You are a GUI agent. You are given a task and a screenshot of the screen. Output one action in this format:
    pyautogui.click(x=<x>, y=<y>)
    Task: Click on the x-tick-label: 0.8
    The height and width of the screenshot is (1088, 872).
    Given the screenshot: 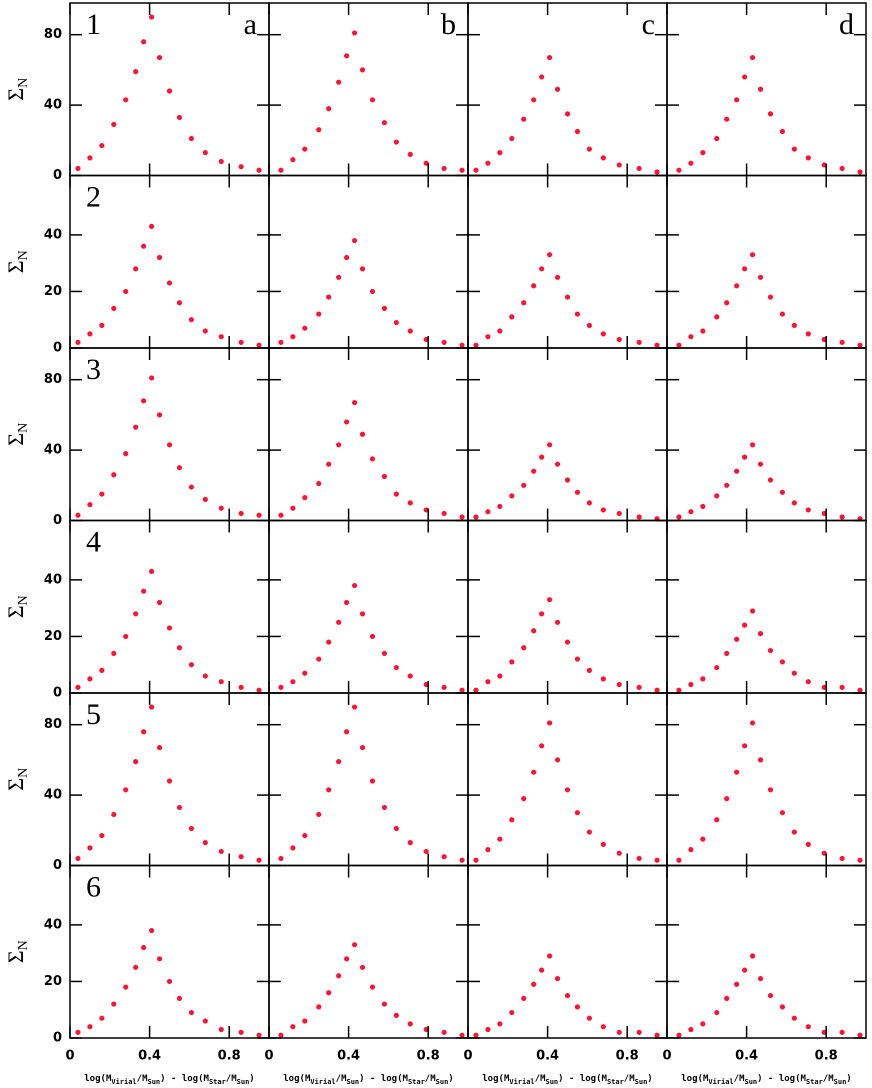 What is the action you would take?
    pyautogui.click(x=826, y=1056)
    